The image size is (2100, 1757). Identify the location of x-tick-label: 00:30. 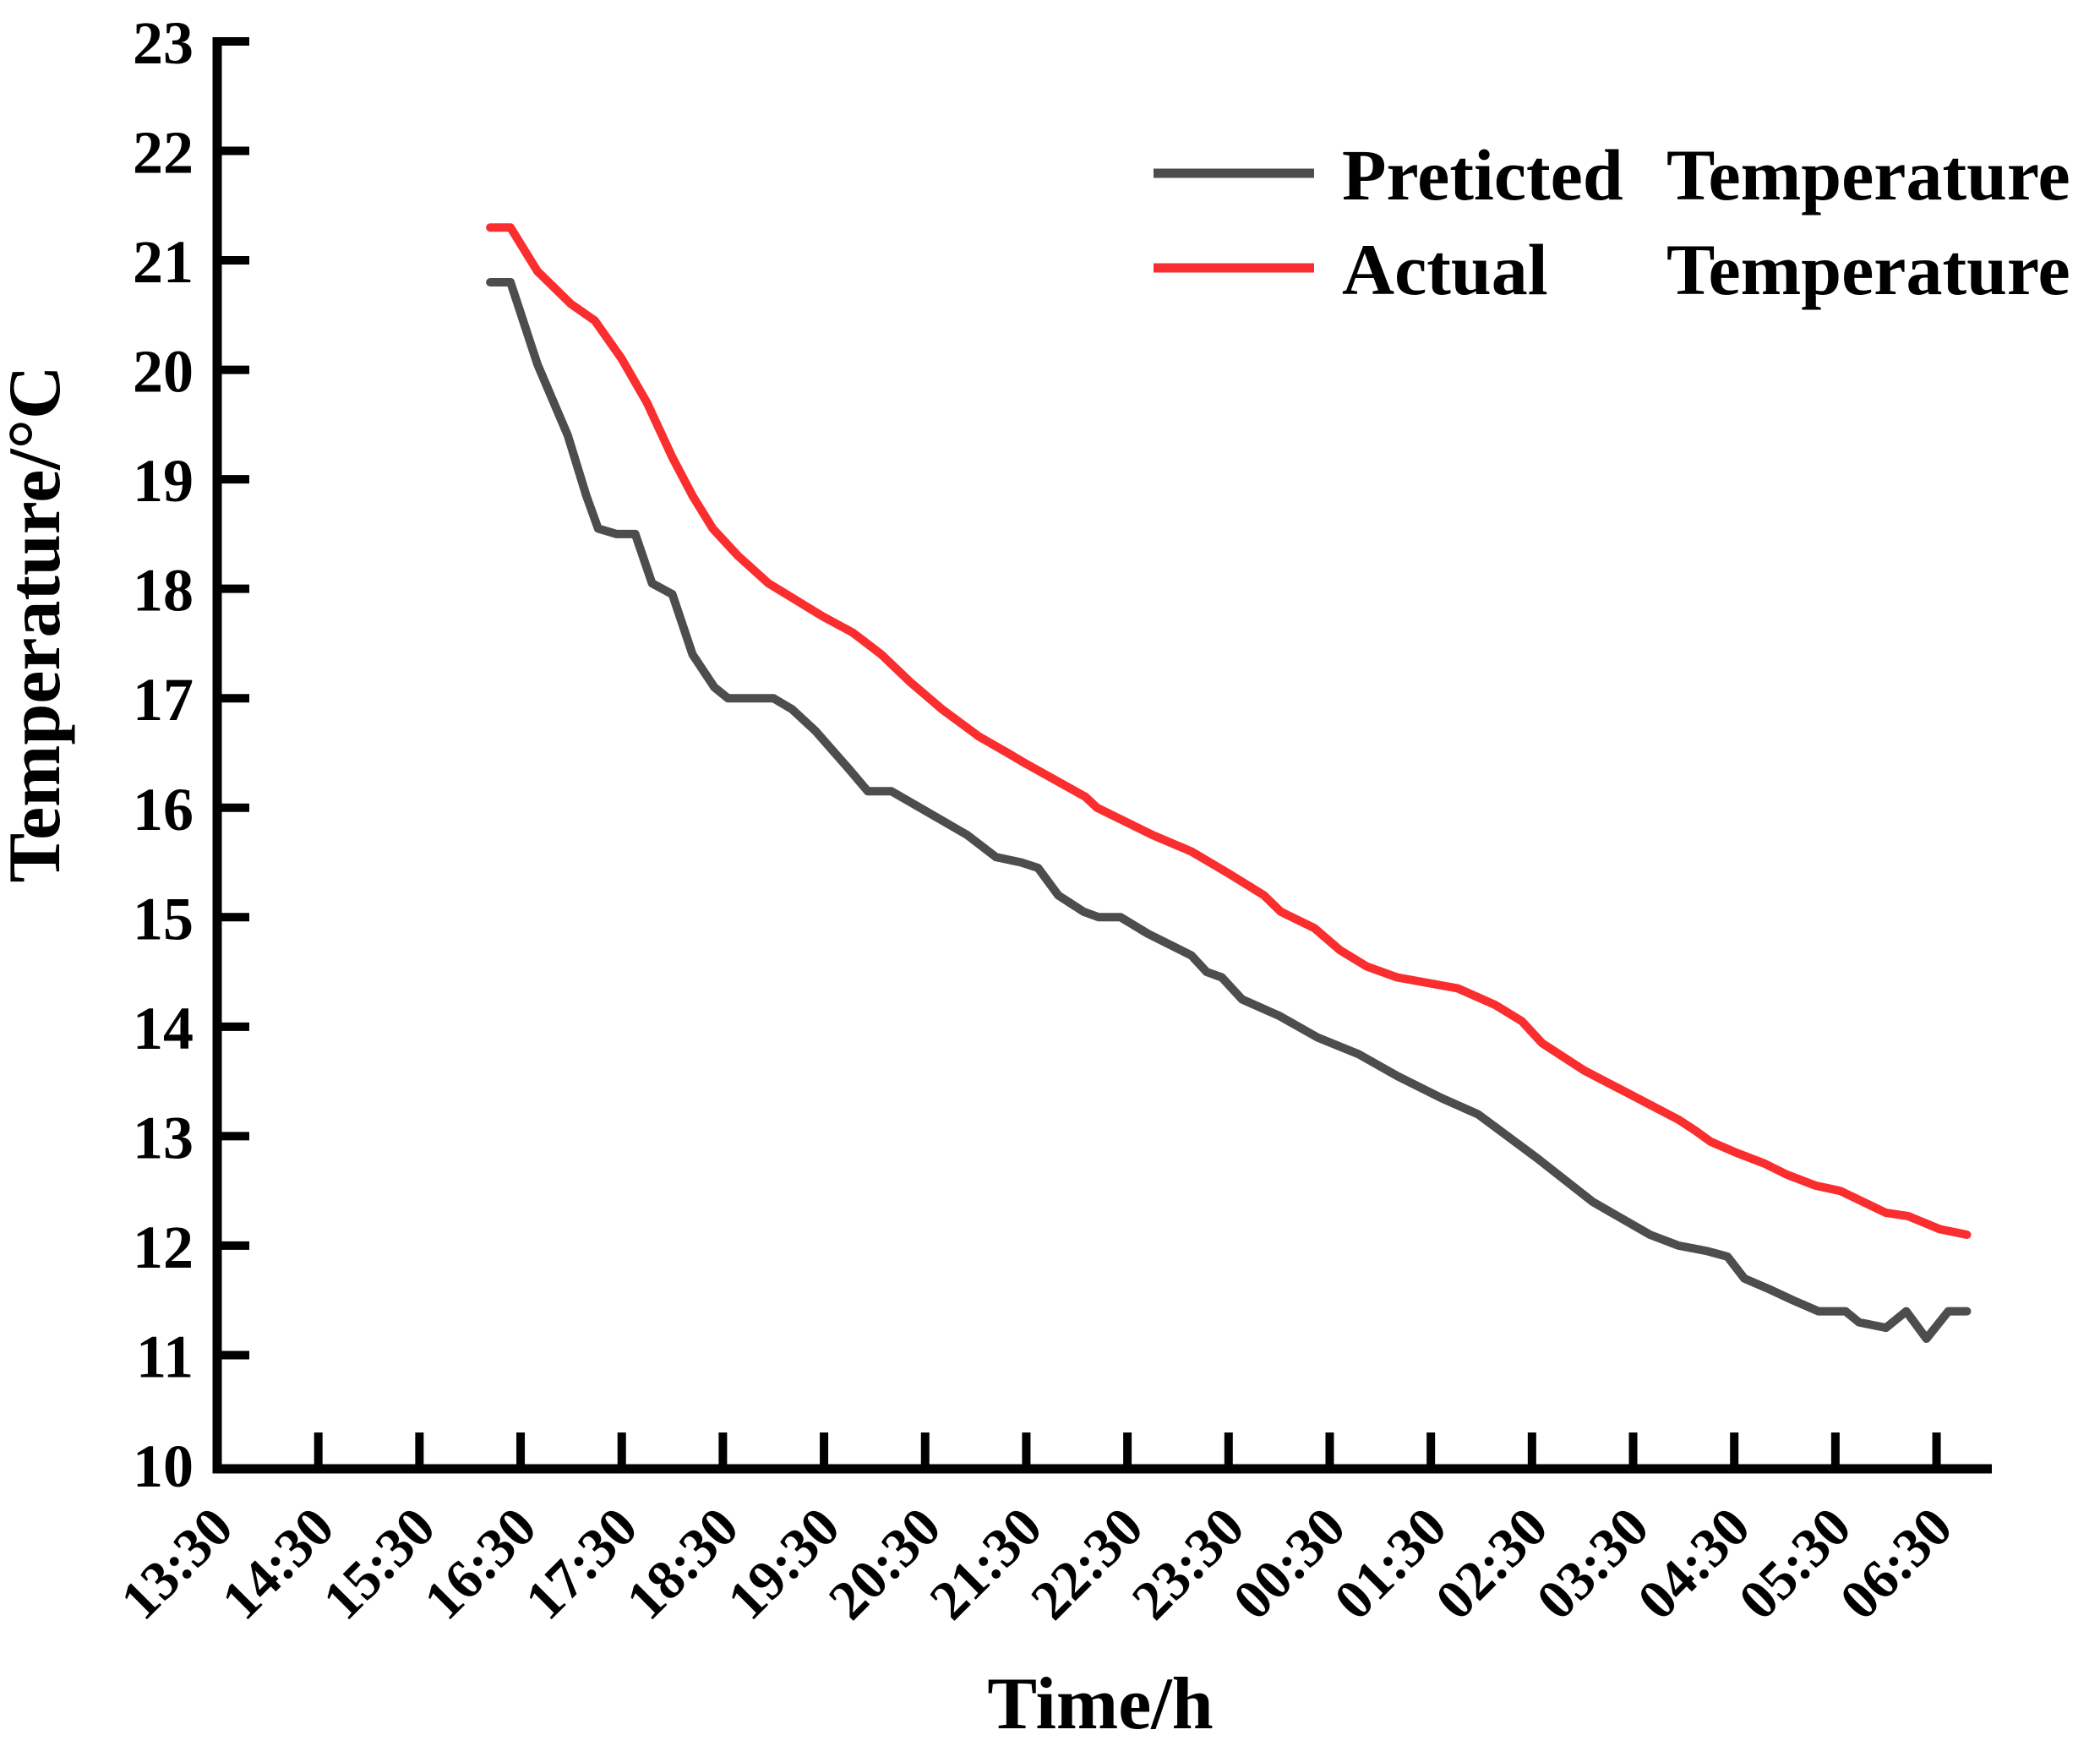
(1290, 1564).